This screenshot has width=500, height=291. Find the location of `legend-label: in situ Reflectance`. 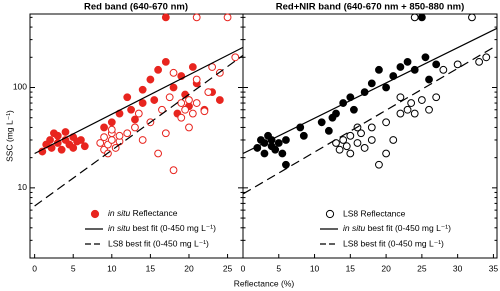

legend-label: in situ Reflectance is located at coordinates (143, 213).